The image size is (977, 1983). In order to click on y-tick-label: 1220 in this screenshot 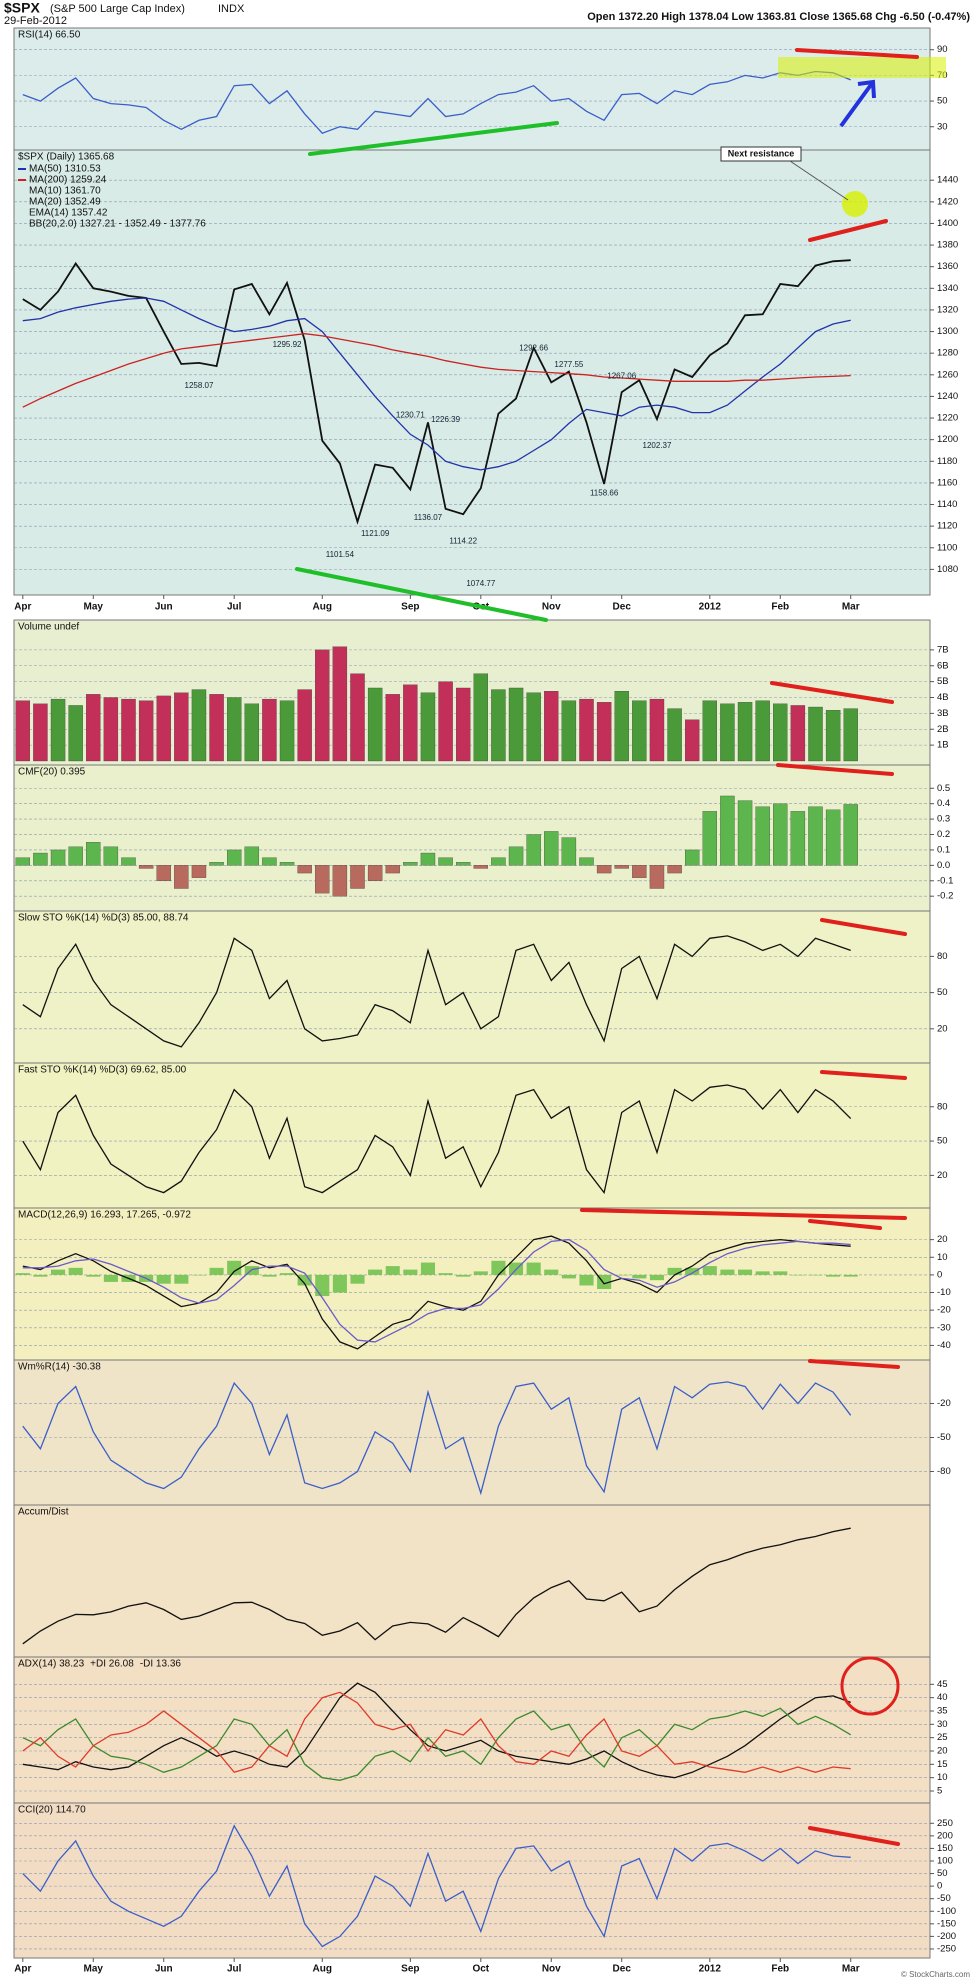, I will do `click(947, 418)`.